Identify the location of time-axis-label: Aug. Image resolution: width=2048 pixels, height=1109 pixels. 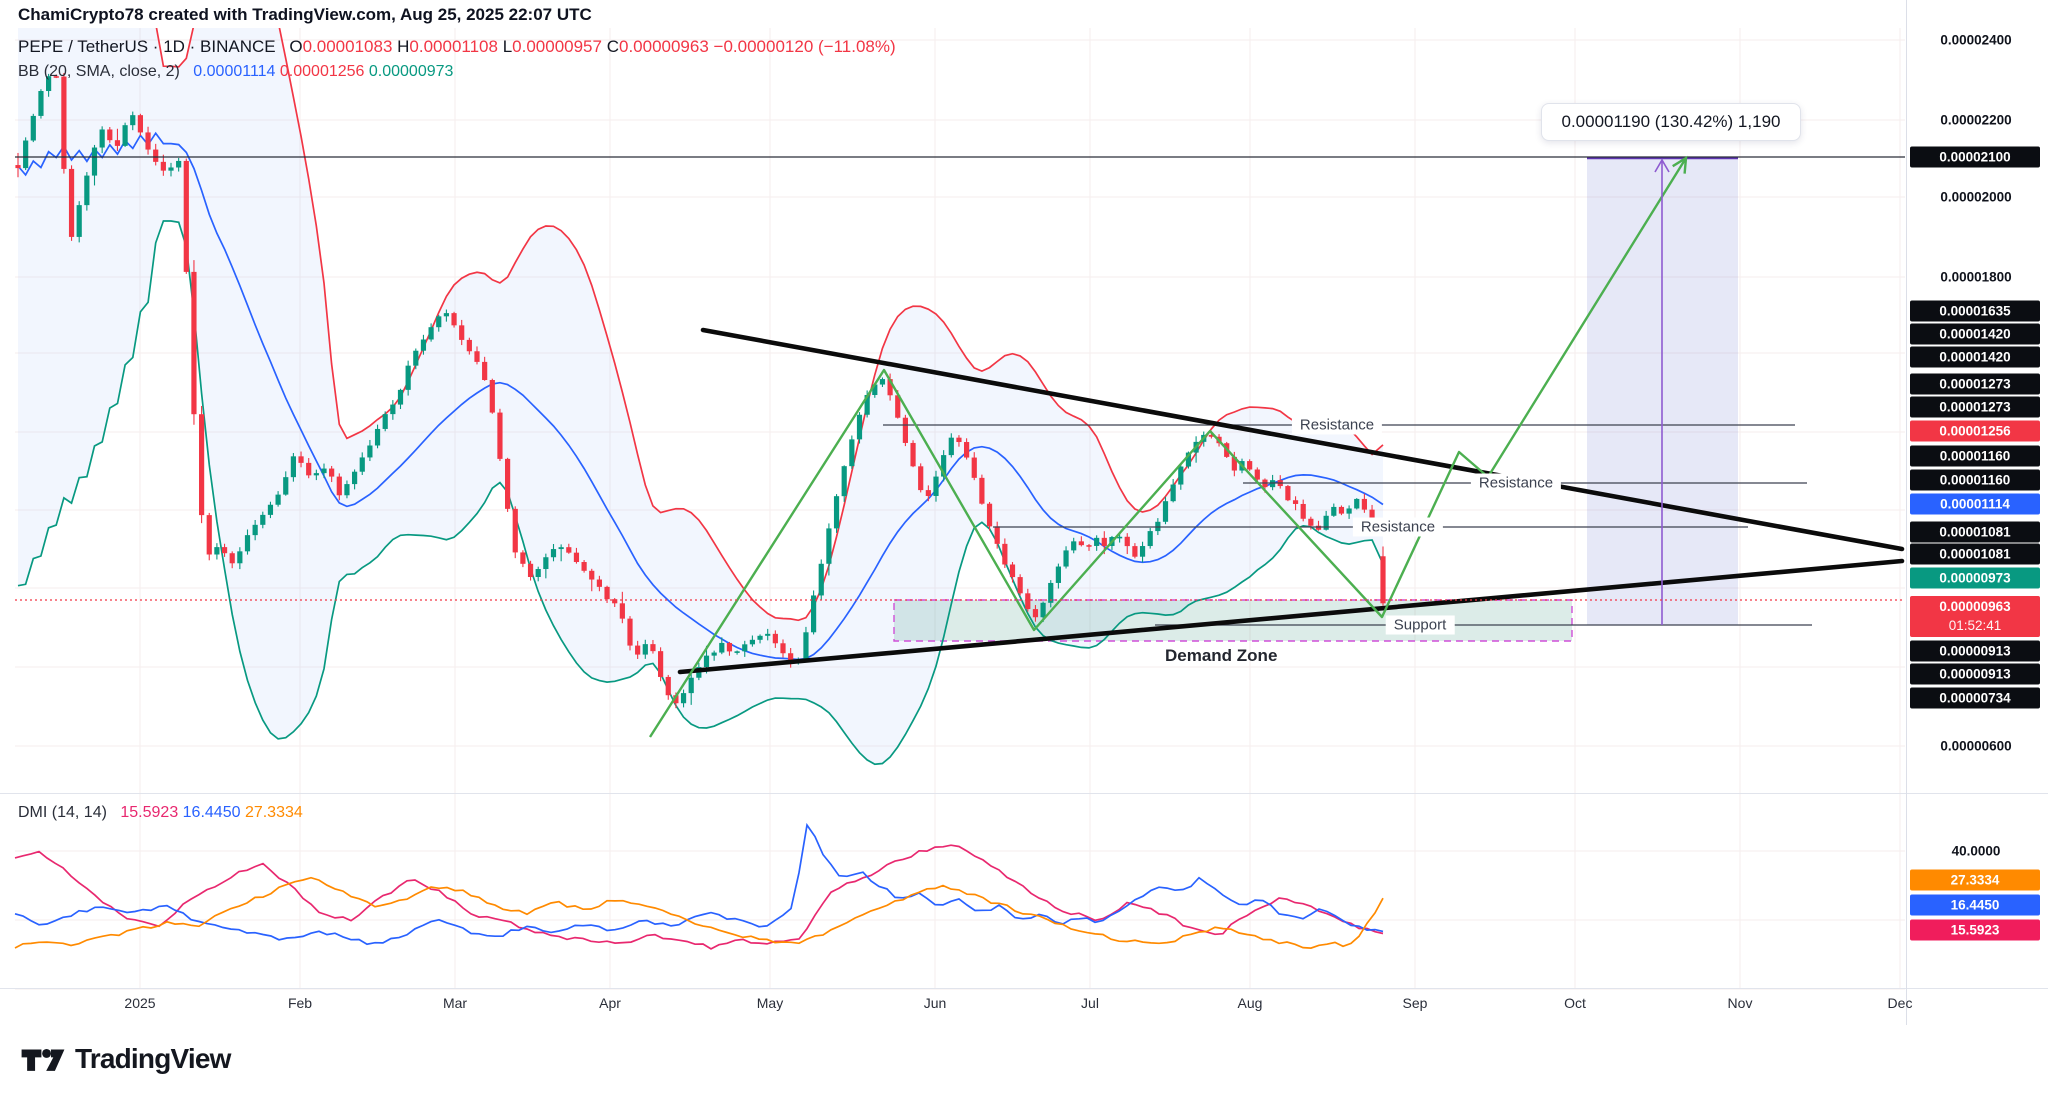
(1250, 1003).